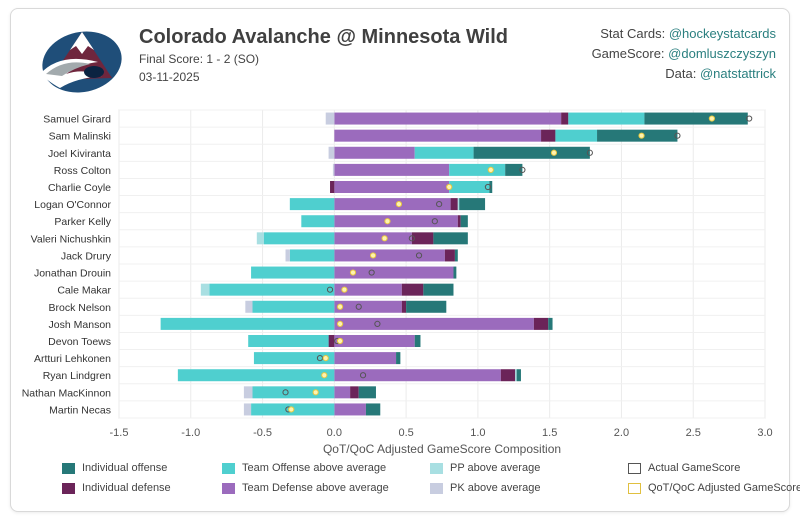  Describe the element at coordinates (621, 433) in the screenshot. I see `x-tick-label: 2.0` at that location.